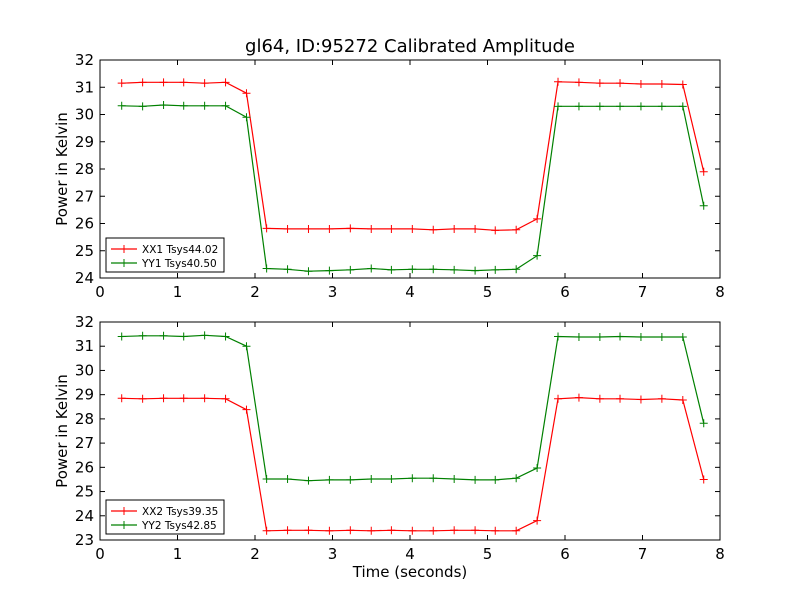 The height and width of the screenshot is (600, 800). What do you see at coordinates (84, 60) in the screenshot?
I see `y-tick-label: 32` at bounding box center [84, 60].